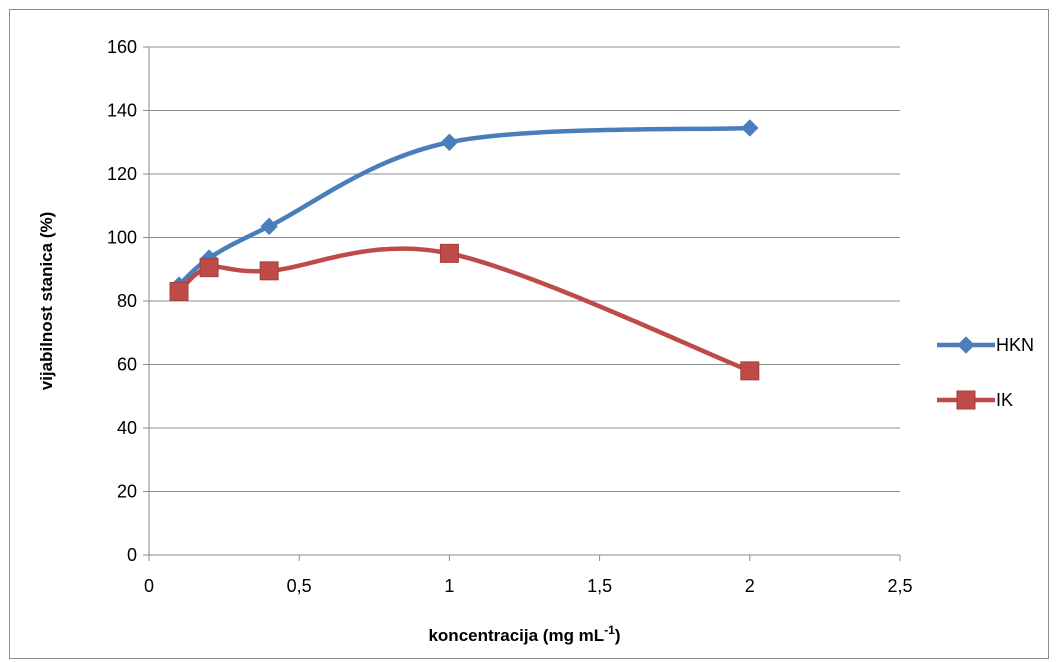  Describe the element at coordinates (149, 586) in the screenshot. I see `x-tick-label: 0` at that location.